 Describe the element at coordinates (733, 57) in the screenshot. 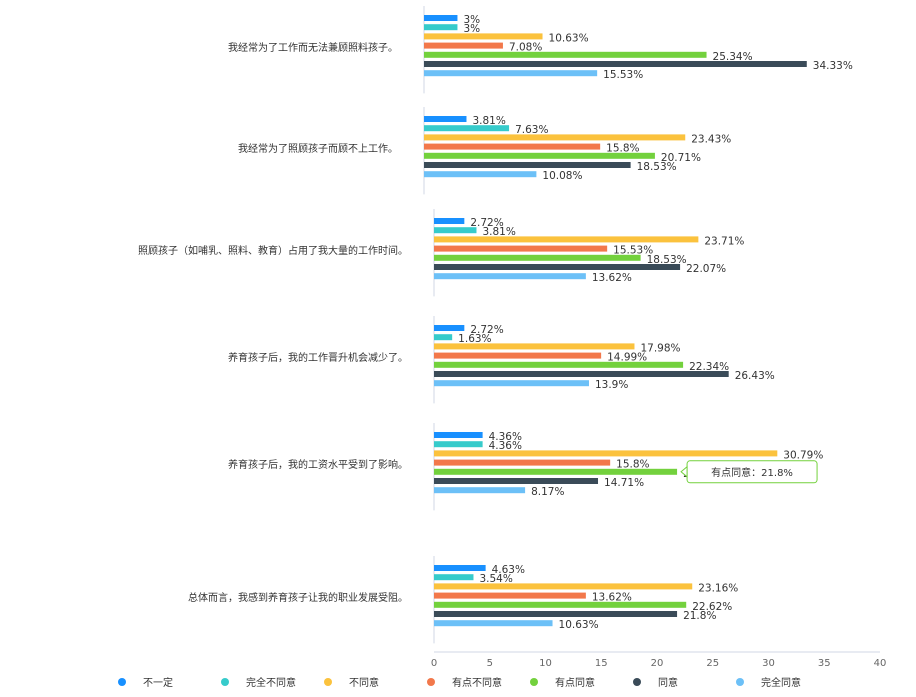

I see `data-label: 25.34%` at that location.